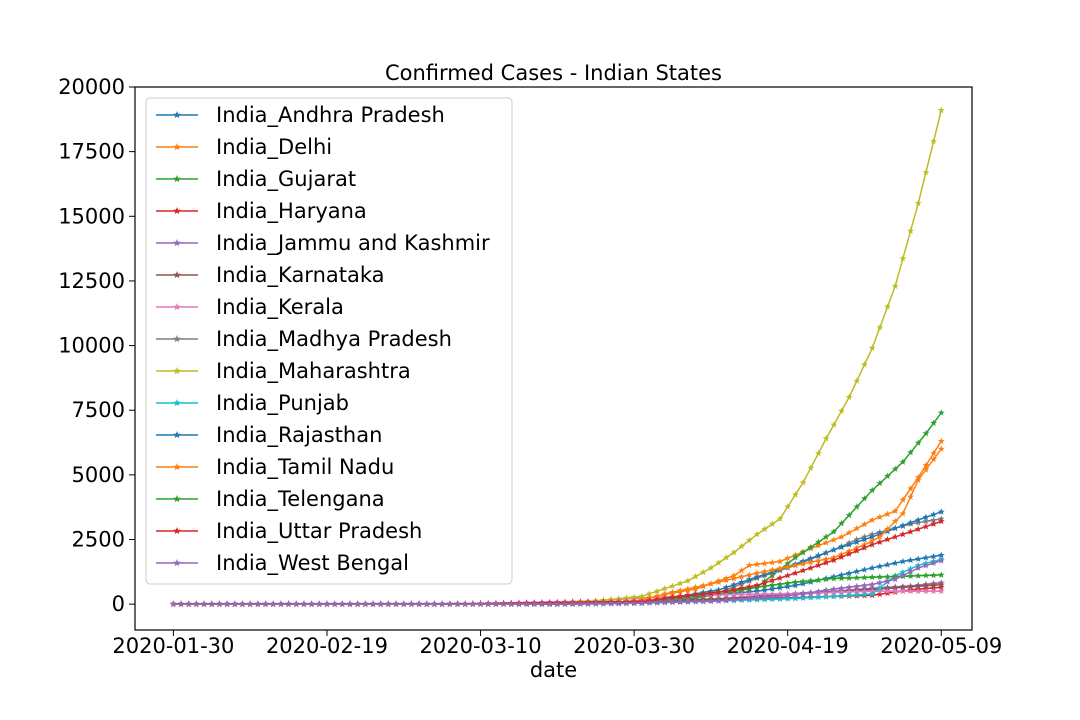 Image resolution: width=1080 pixels, height=720 pixels. Describe the element at coordinates (319, 531) in the screenshot. I see `legend-label: India_Uttar Pradesh` at that location.